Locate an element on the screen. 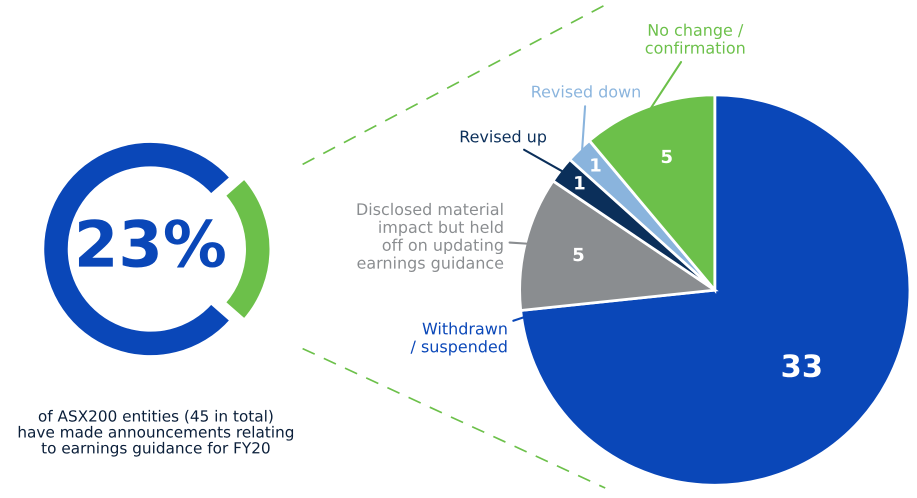 The image size is (917, 498). text: 23% is located at coordinates (151, 243).